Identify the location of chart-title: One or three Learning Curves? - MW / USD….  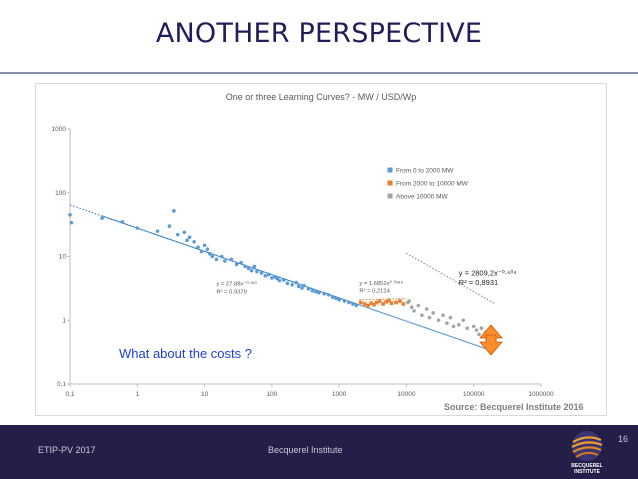
(321, 97).